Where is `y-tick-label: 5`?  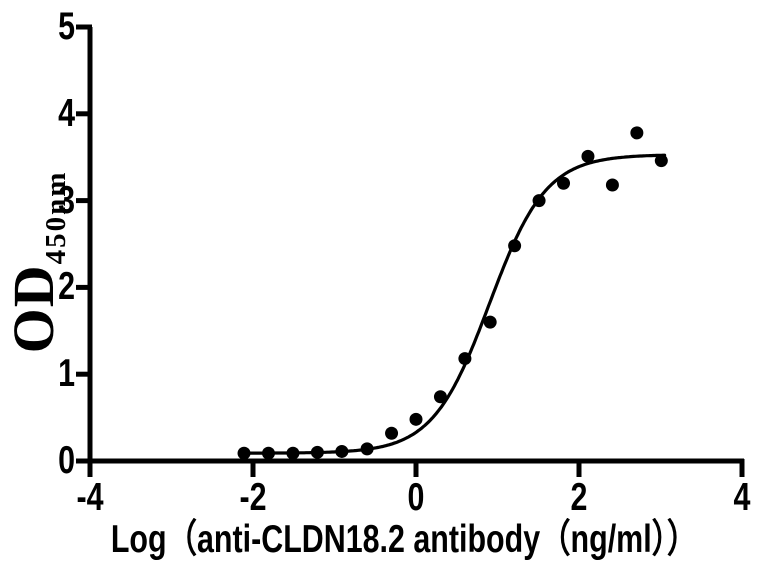
y-tick-label: 5 is located at coordinates (66, 26).